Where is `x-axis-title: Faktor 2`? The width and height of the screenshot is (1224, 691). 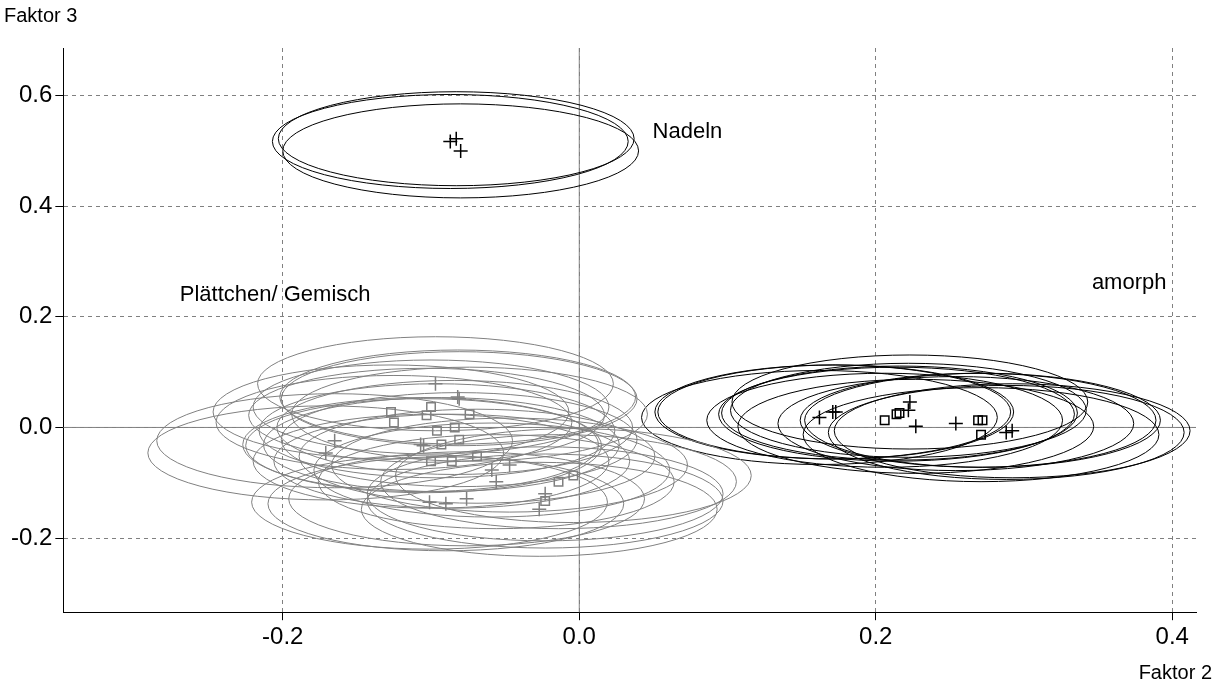 x-axis-title: Faktor 2 is located at coordinates (1175, 671).